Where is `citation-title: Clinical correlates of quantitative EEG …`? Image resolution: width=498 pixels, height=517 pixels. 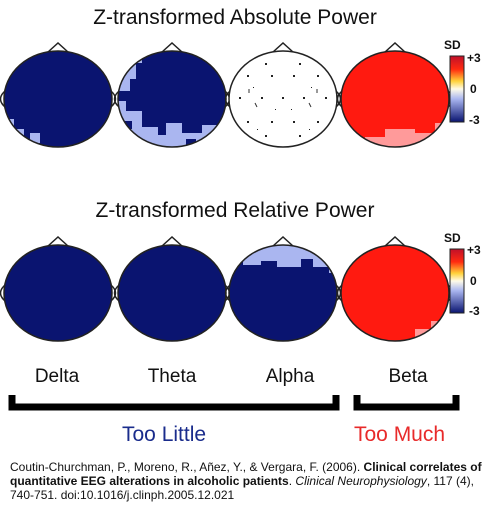
citation-title: Clinical correlates of quantitative EEG … is located at coordinates (246, 474).